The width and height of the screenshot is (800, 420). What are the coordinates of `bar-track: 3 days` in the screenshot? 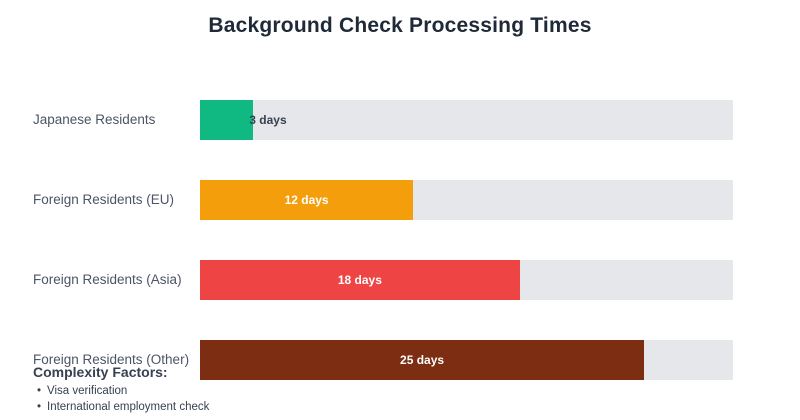 It's located at (466, 120).